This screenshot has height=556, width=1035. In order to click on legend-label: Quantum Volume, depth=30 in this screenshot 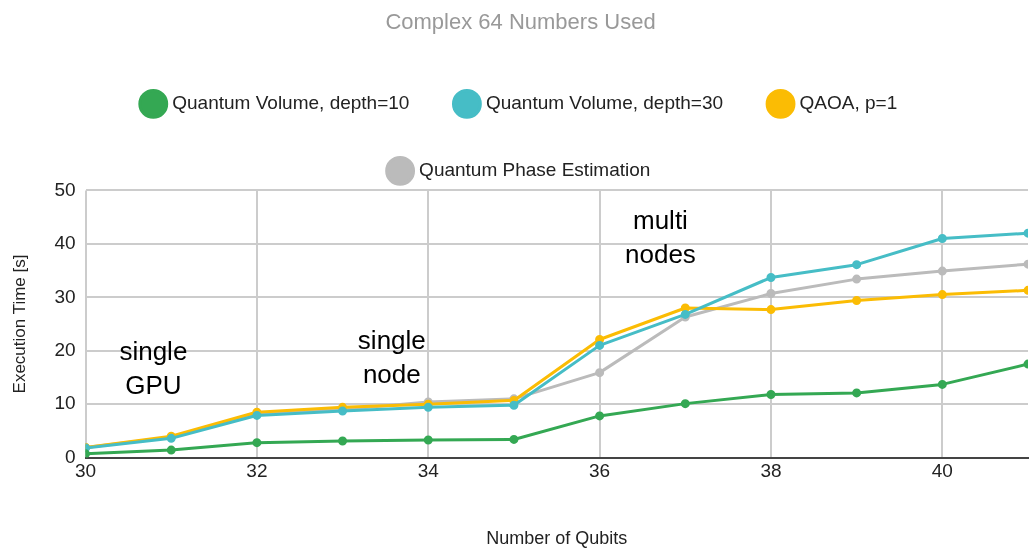, I will do `click(604, 103)`.